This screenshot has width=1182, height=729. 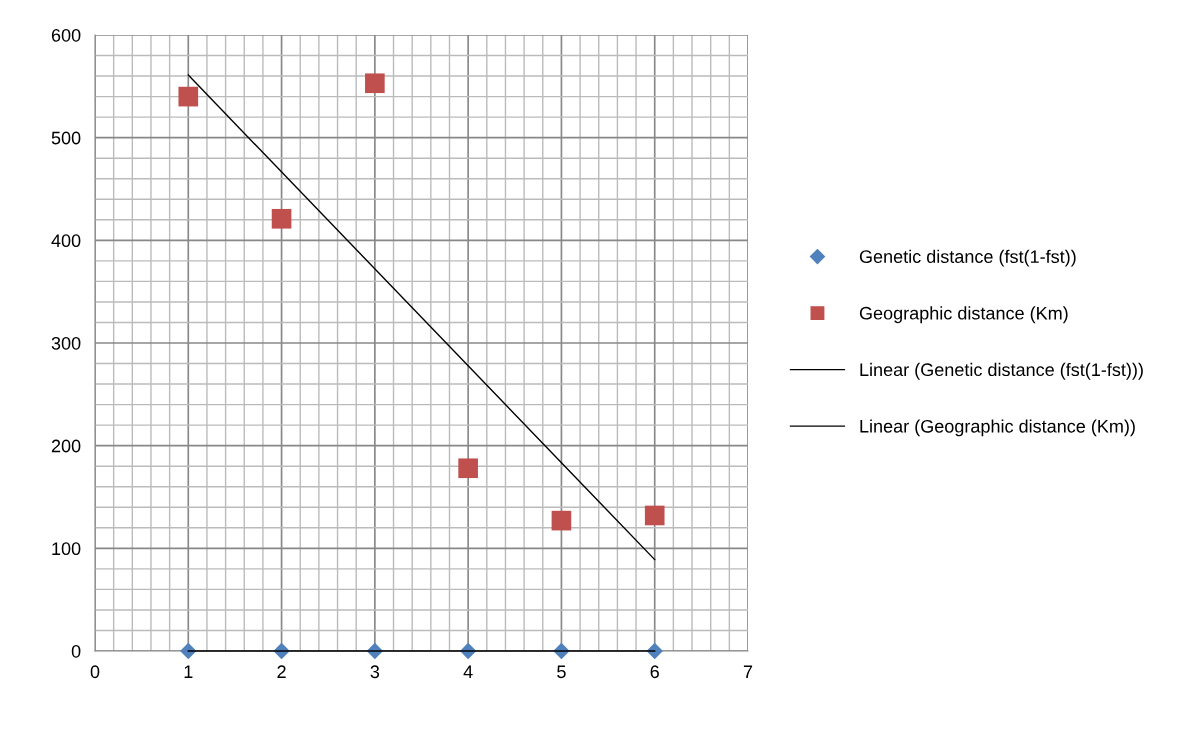 I want to click on x-tick-label: 7, so click(x=748, y=671).